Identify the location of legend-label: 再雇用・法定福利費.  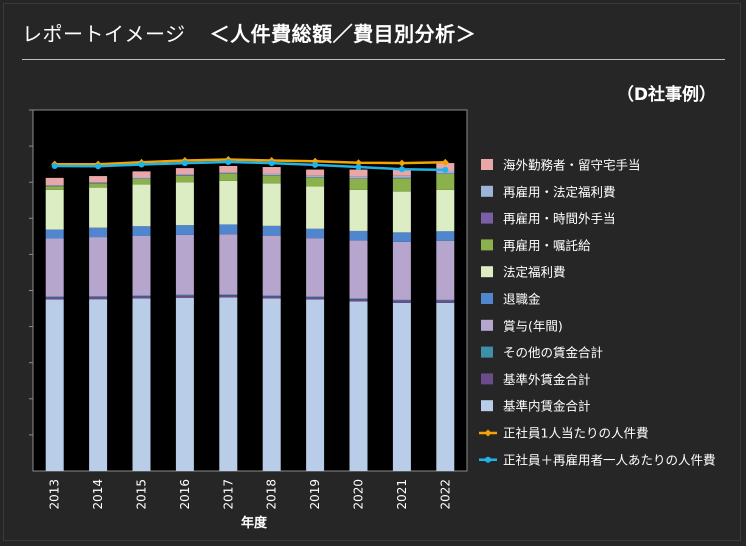
(559, 191).